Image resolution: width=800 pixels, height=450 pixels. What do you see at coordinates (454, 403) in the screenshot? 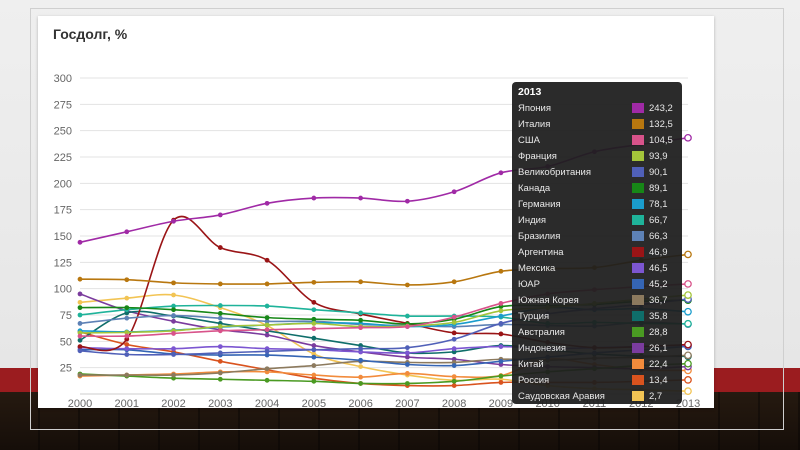
I see `x-tick-label: 2008` at bounding box center [454, 403].